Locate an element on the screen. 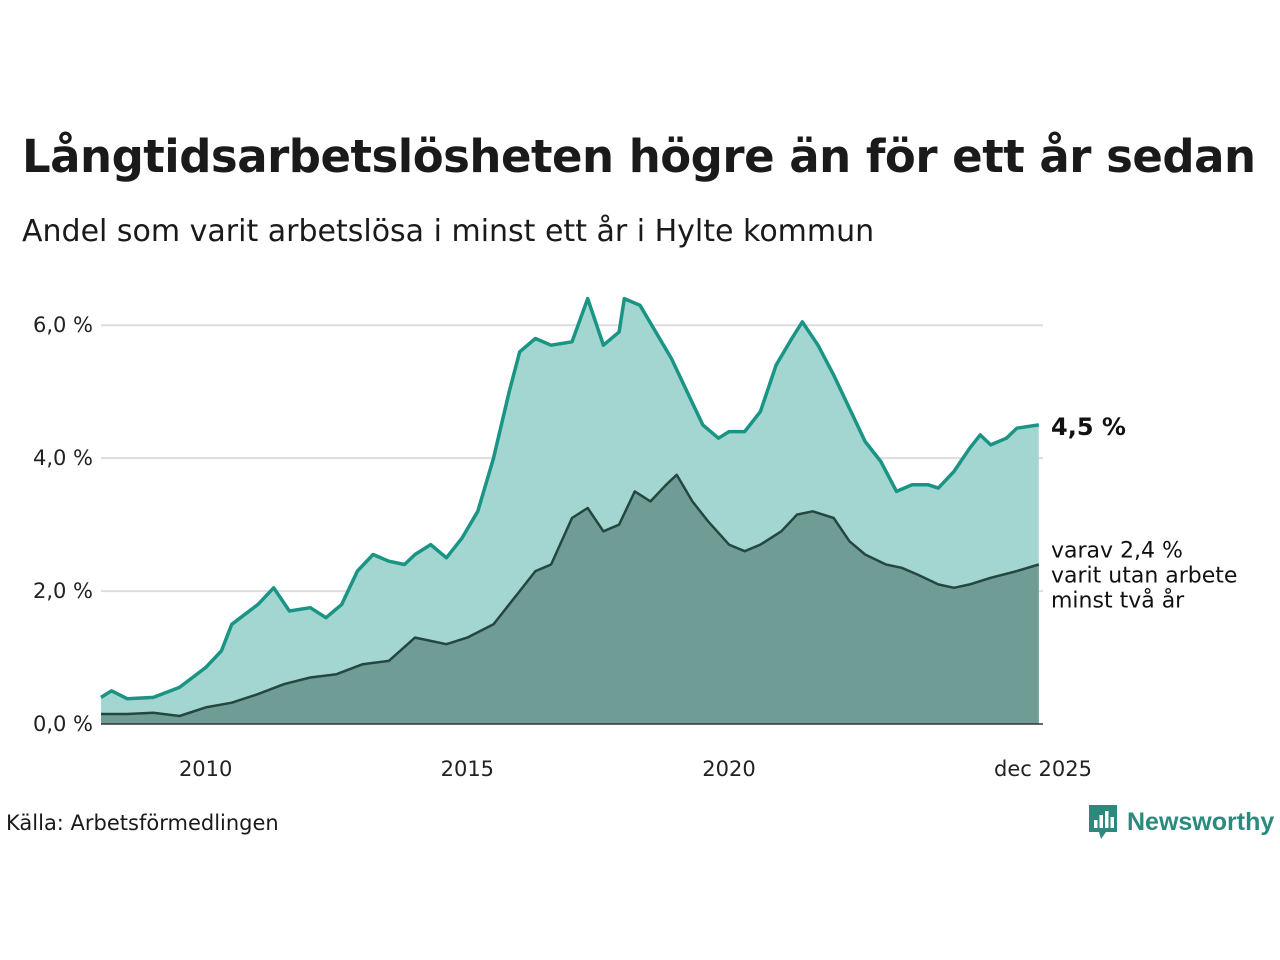  sub-series-end-label-line: varav 2,4 % is located at coordinates (1117, 550).